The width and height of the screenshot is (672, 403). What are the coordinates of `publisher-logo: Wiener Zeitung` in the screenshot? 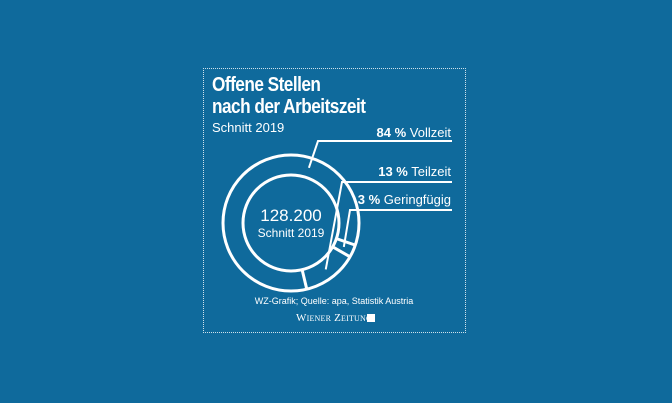 It's located at (334, 318).